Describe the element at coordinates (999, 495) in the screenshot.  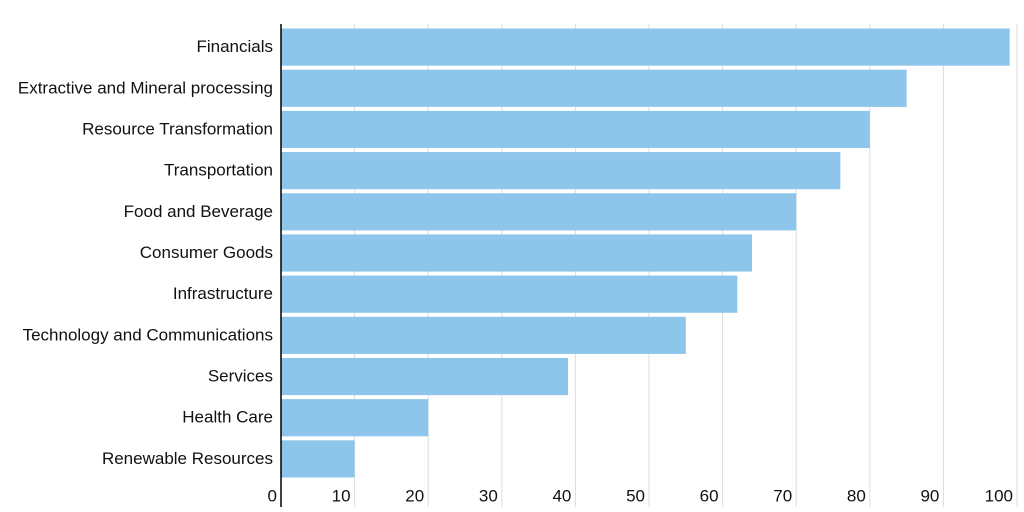
I see `x-tick-label: 100` at that location.